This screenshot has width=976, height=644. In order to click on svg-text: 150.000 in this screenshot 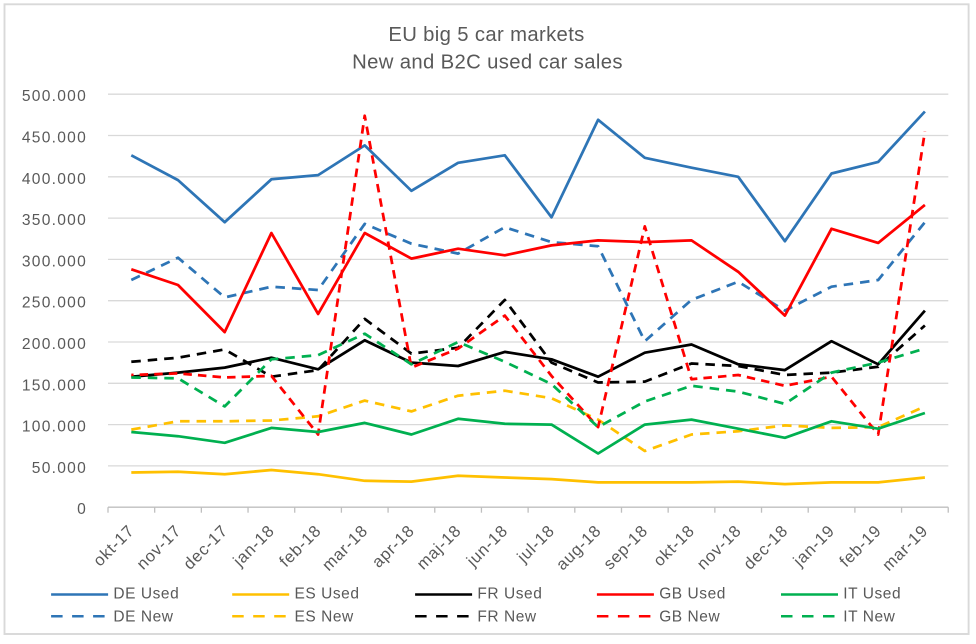, I will do `click(54, 385)`.